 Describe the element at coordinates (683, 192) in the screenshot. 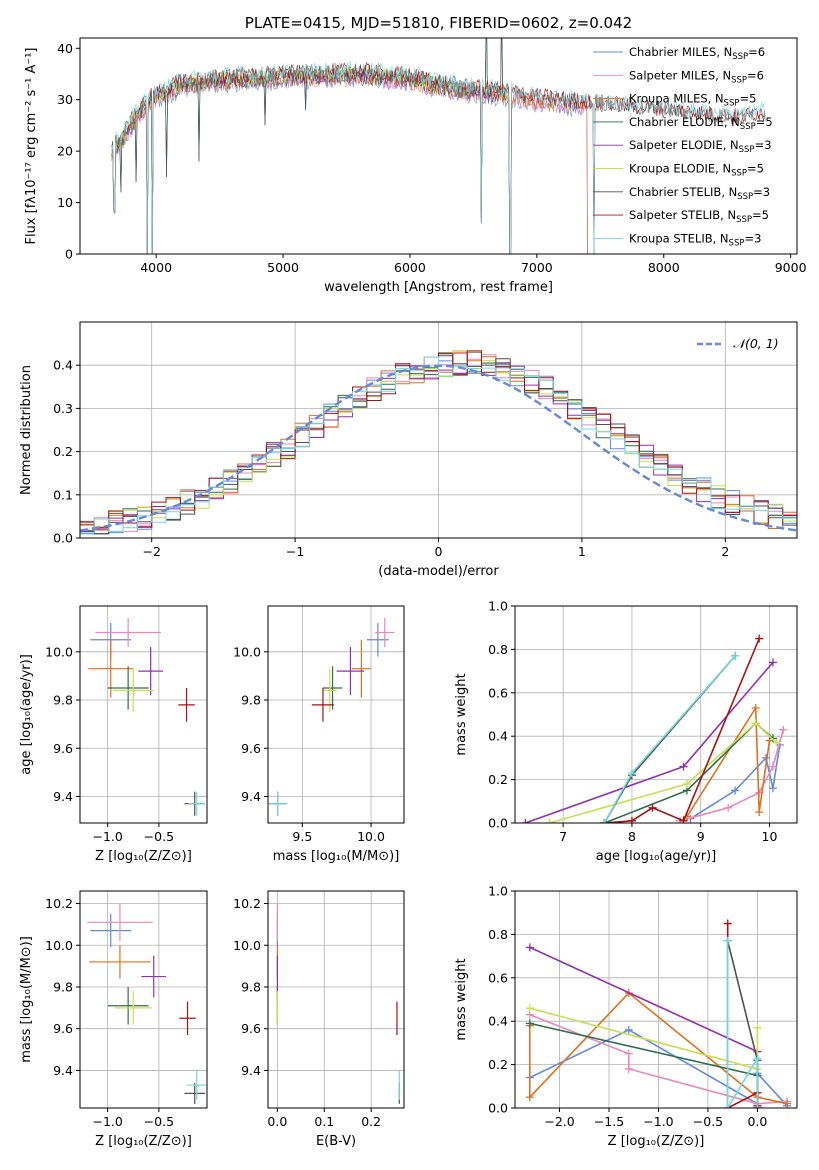

I see `legend-label-main: Chabrier STELIB, N` at that location.